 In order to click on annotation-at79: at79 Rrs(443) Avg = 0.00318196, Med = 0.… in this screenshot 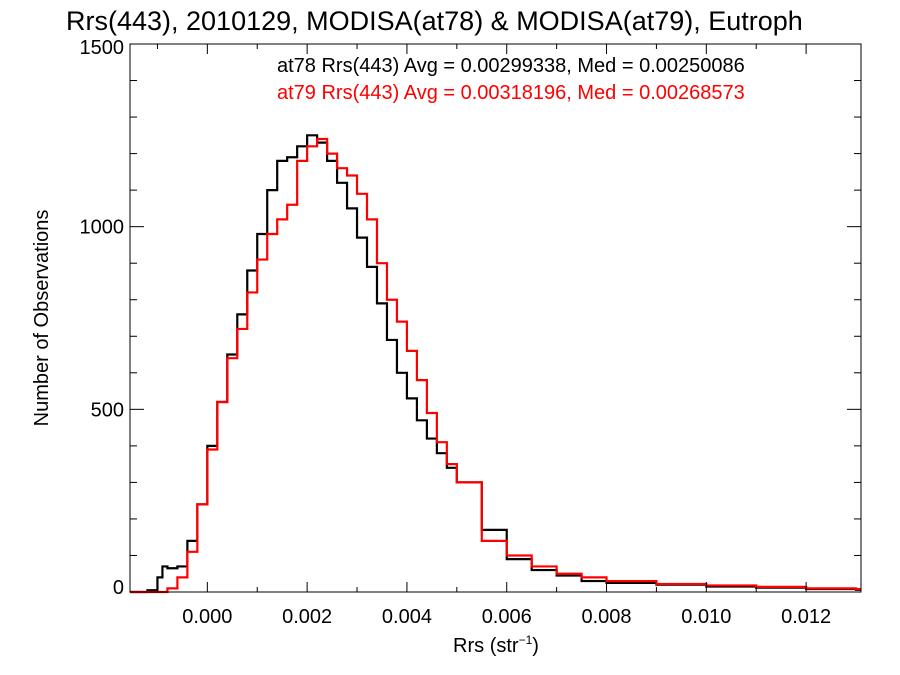, I will do `click(511, 93)`.